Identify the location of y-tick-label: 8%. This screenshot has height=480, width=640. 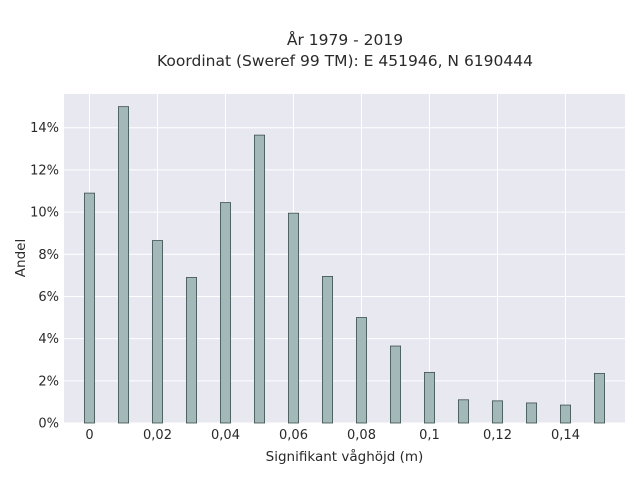
(48, 255).